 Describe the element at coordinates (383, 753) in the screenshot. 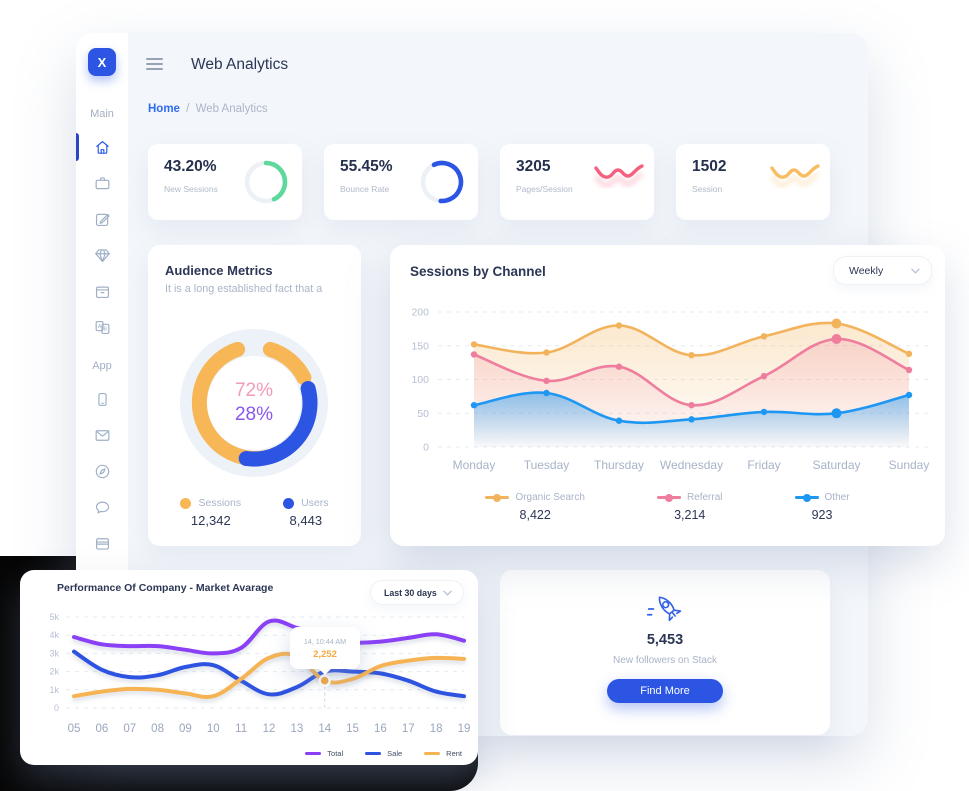

I see `performance-legend-item-sale: Sale` at that location.